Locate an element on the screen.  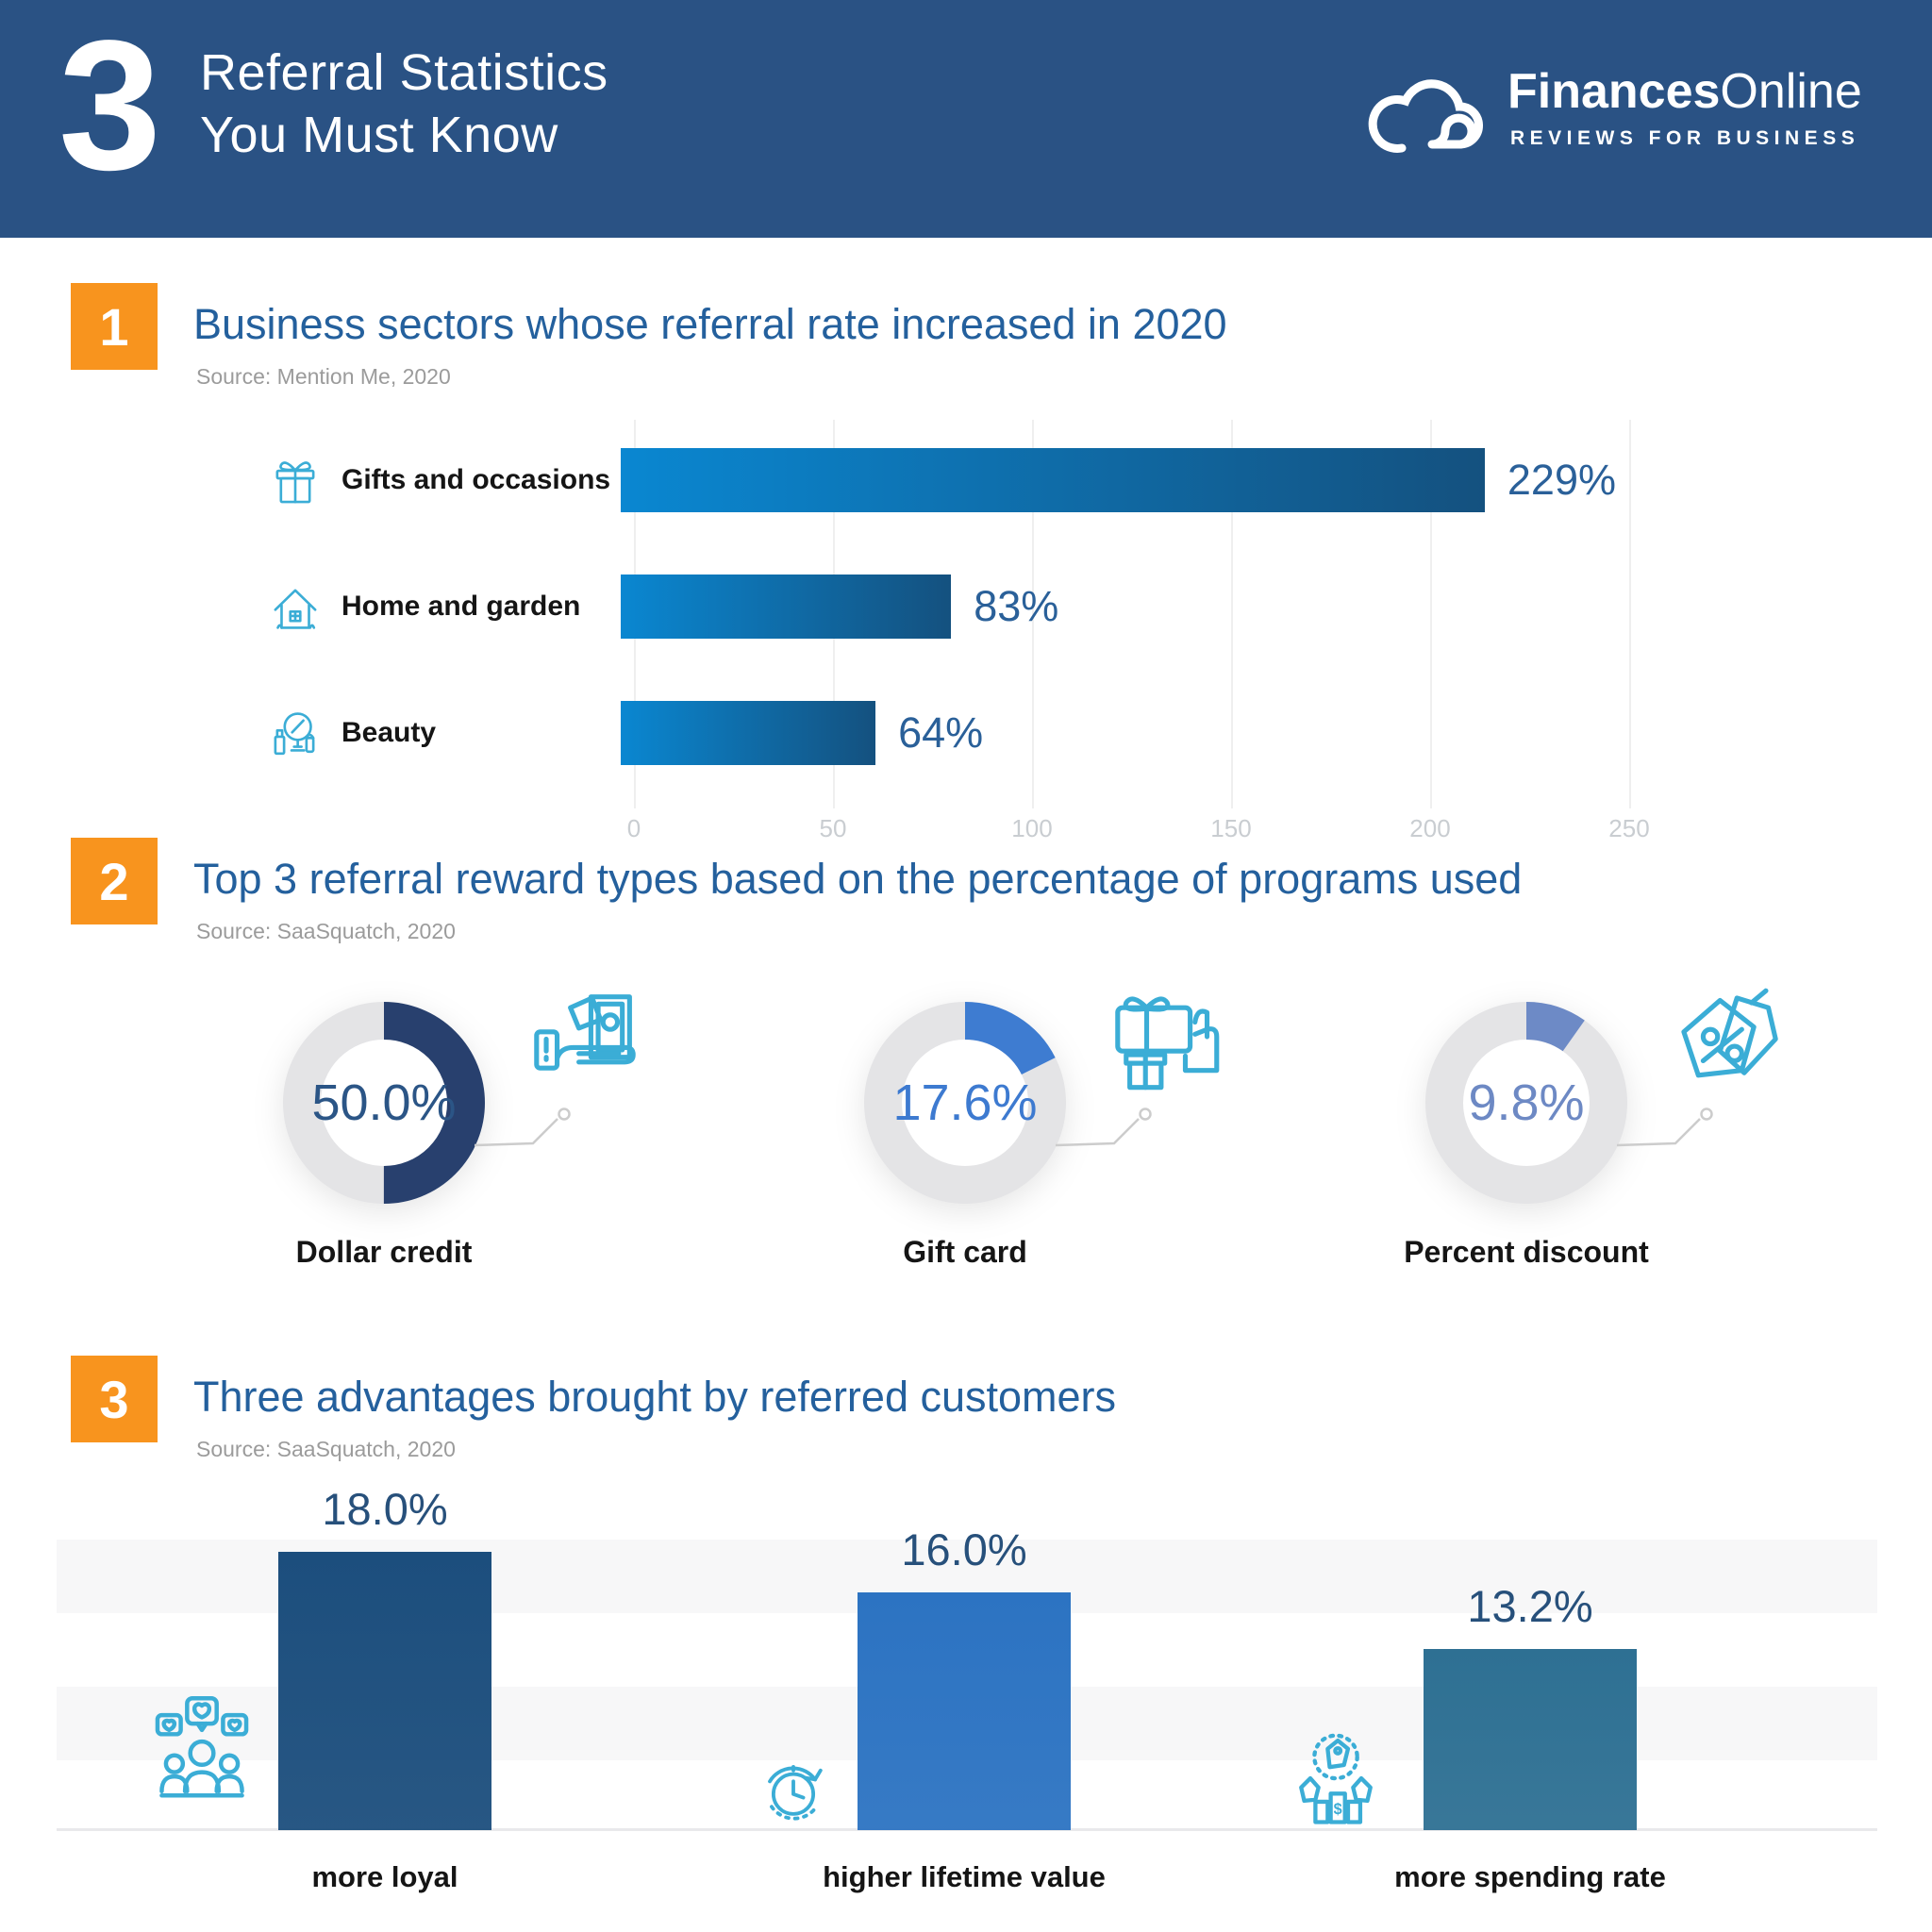
beauty-icon is located at coordinates (295, 734).